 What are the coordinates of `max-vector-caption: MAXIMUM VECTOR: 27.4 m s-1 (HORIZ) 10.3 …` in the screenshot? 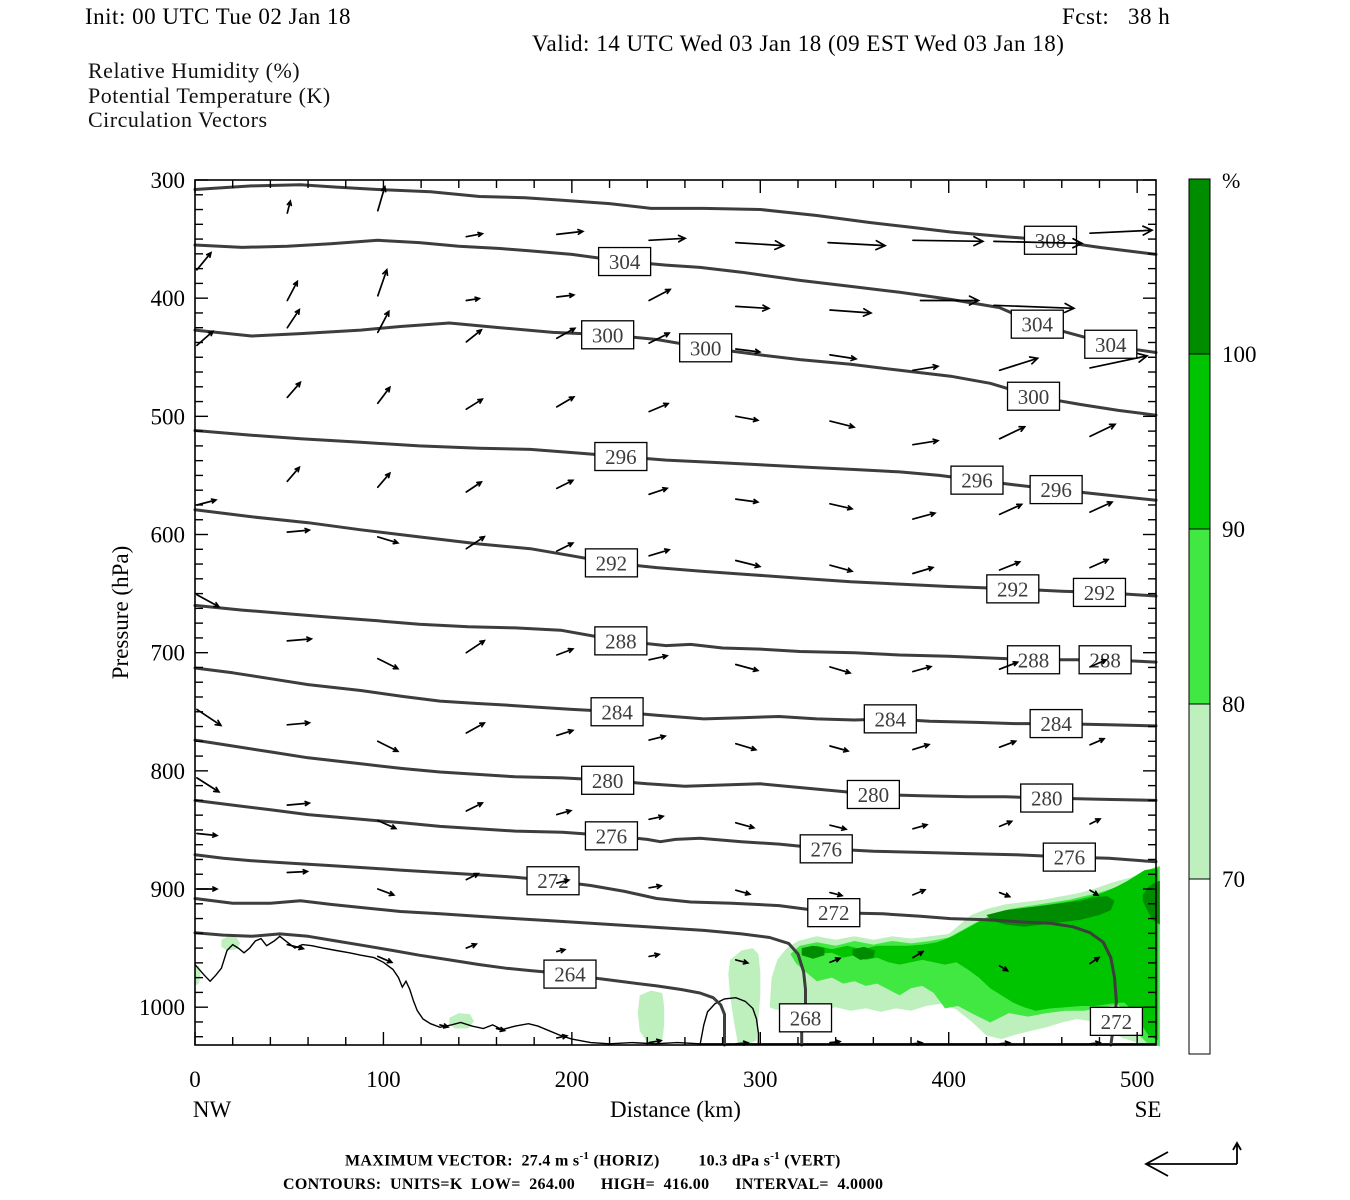 It's located at (593, 1160).